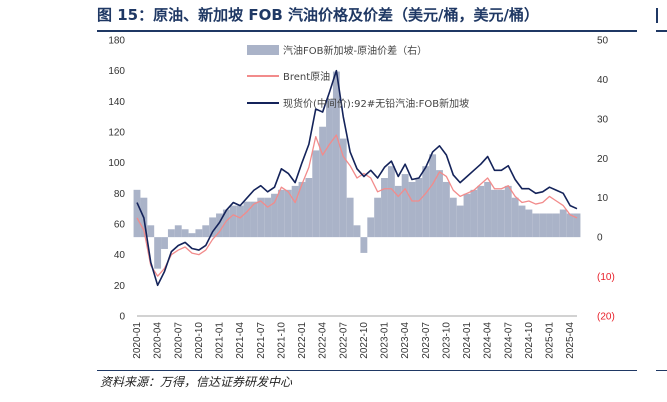  What do you see at coordinates (120, 225) in the screenshot?
I see `y-left-tick-label: 60` at bounding box center [120, 225].